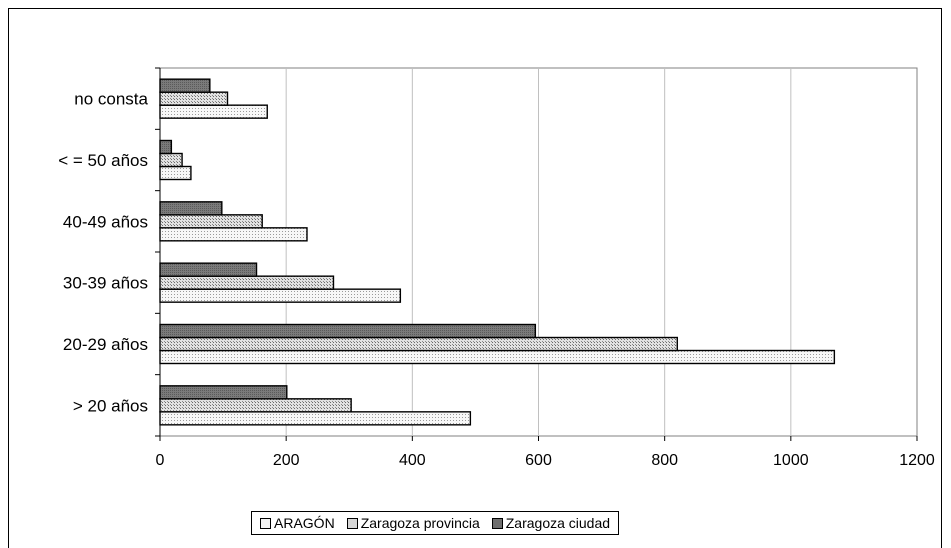 The height and width of the screenshot is (548, 951). Describe the element at coordinates (538, 460) in the screenshot. I see `x-tick-label: 600` at that location.